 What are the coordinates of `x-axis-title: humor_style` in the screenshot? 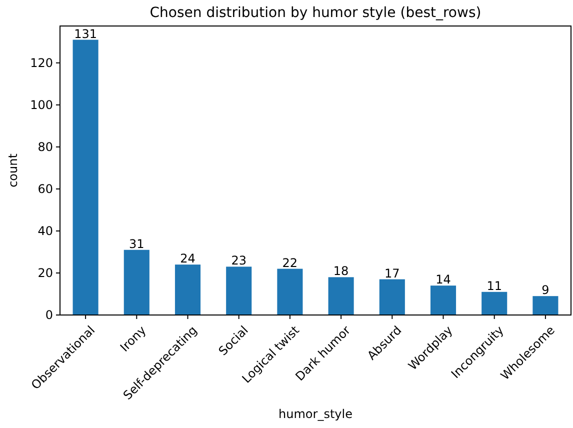 It's located at (315, 414).